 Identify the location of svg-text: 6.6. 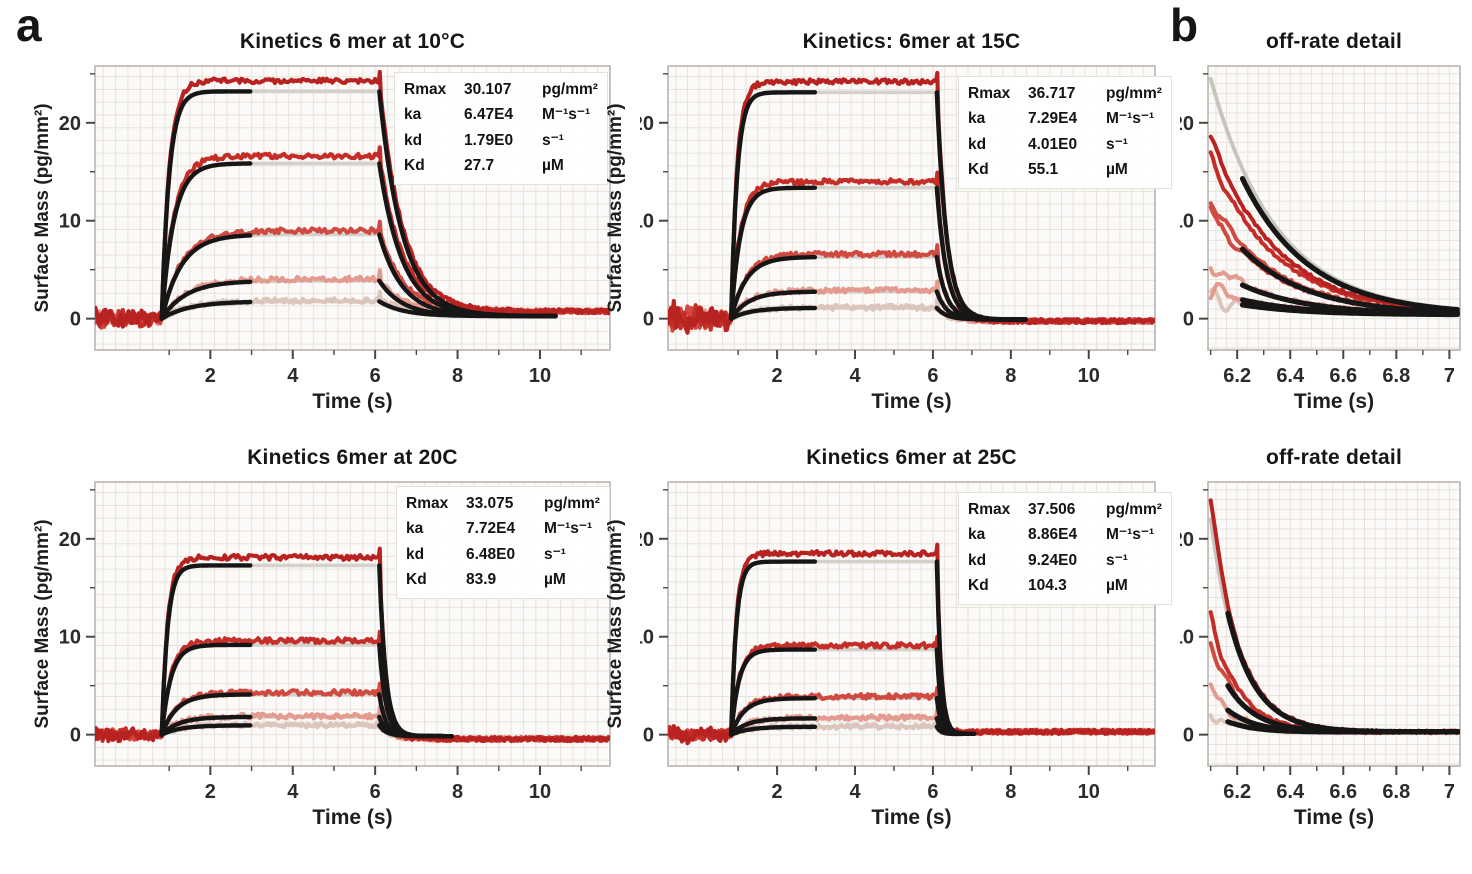
(1343, 376).